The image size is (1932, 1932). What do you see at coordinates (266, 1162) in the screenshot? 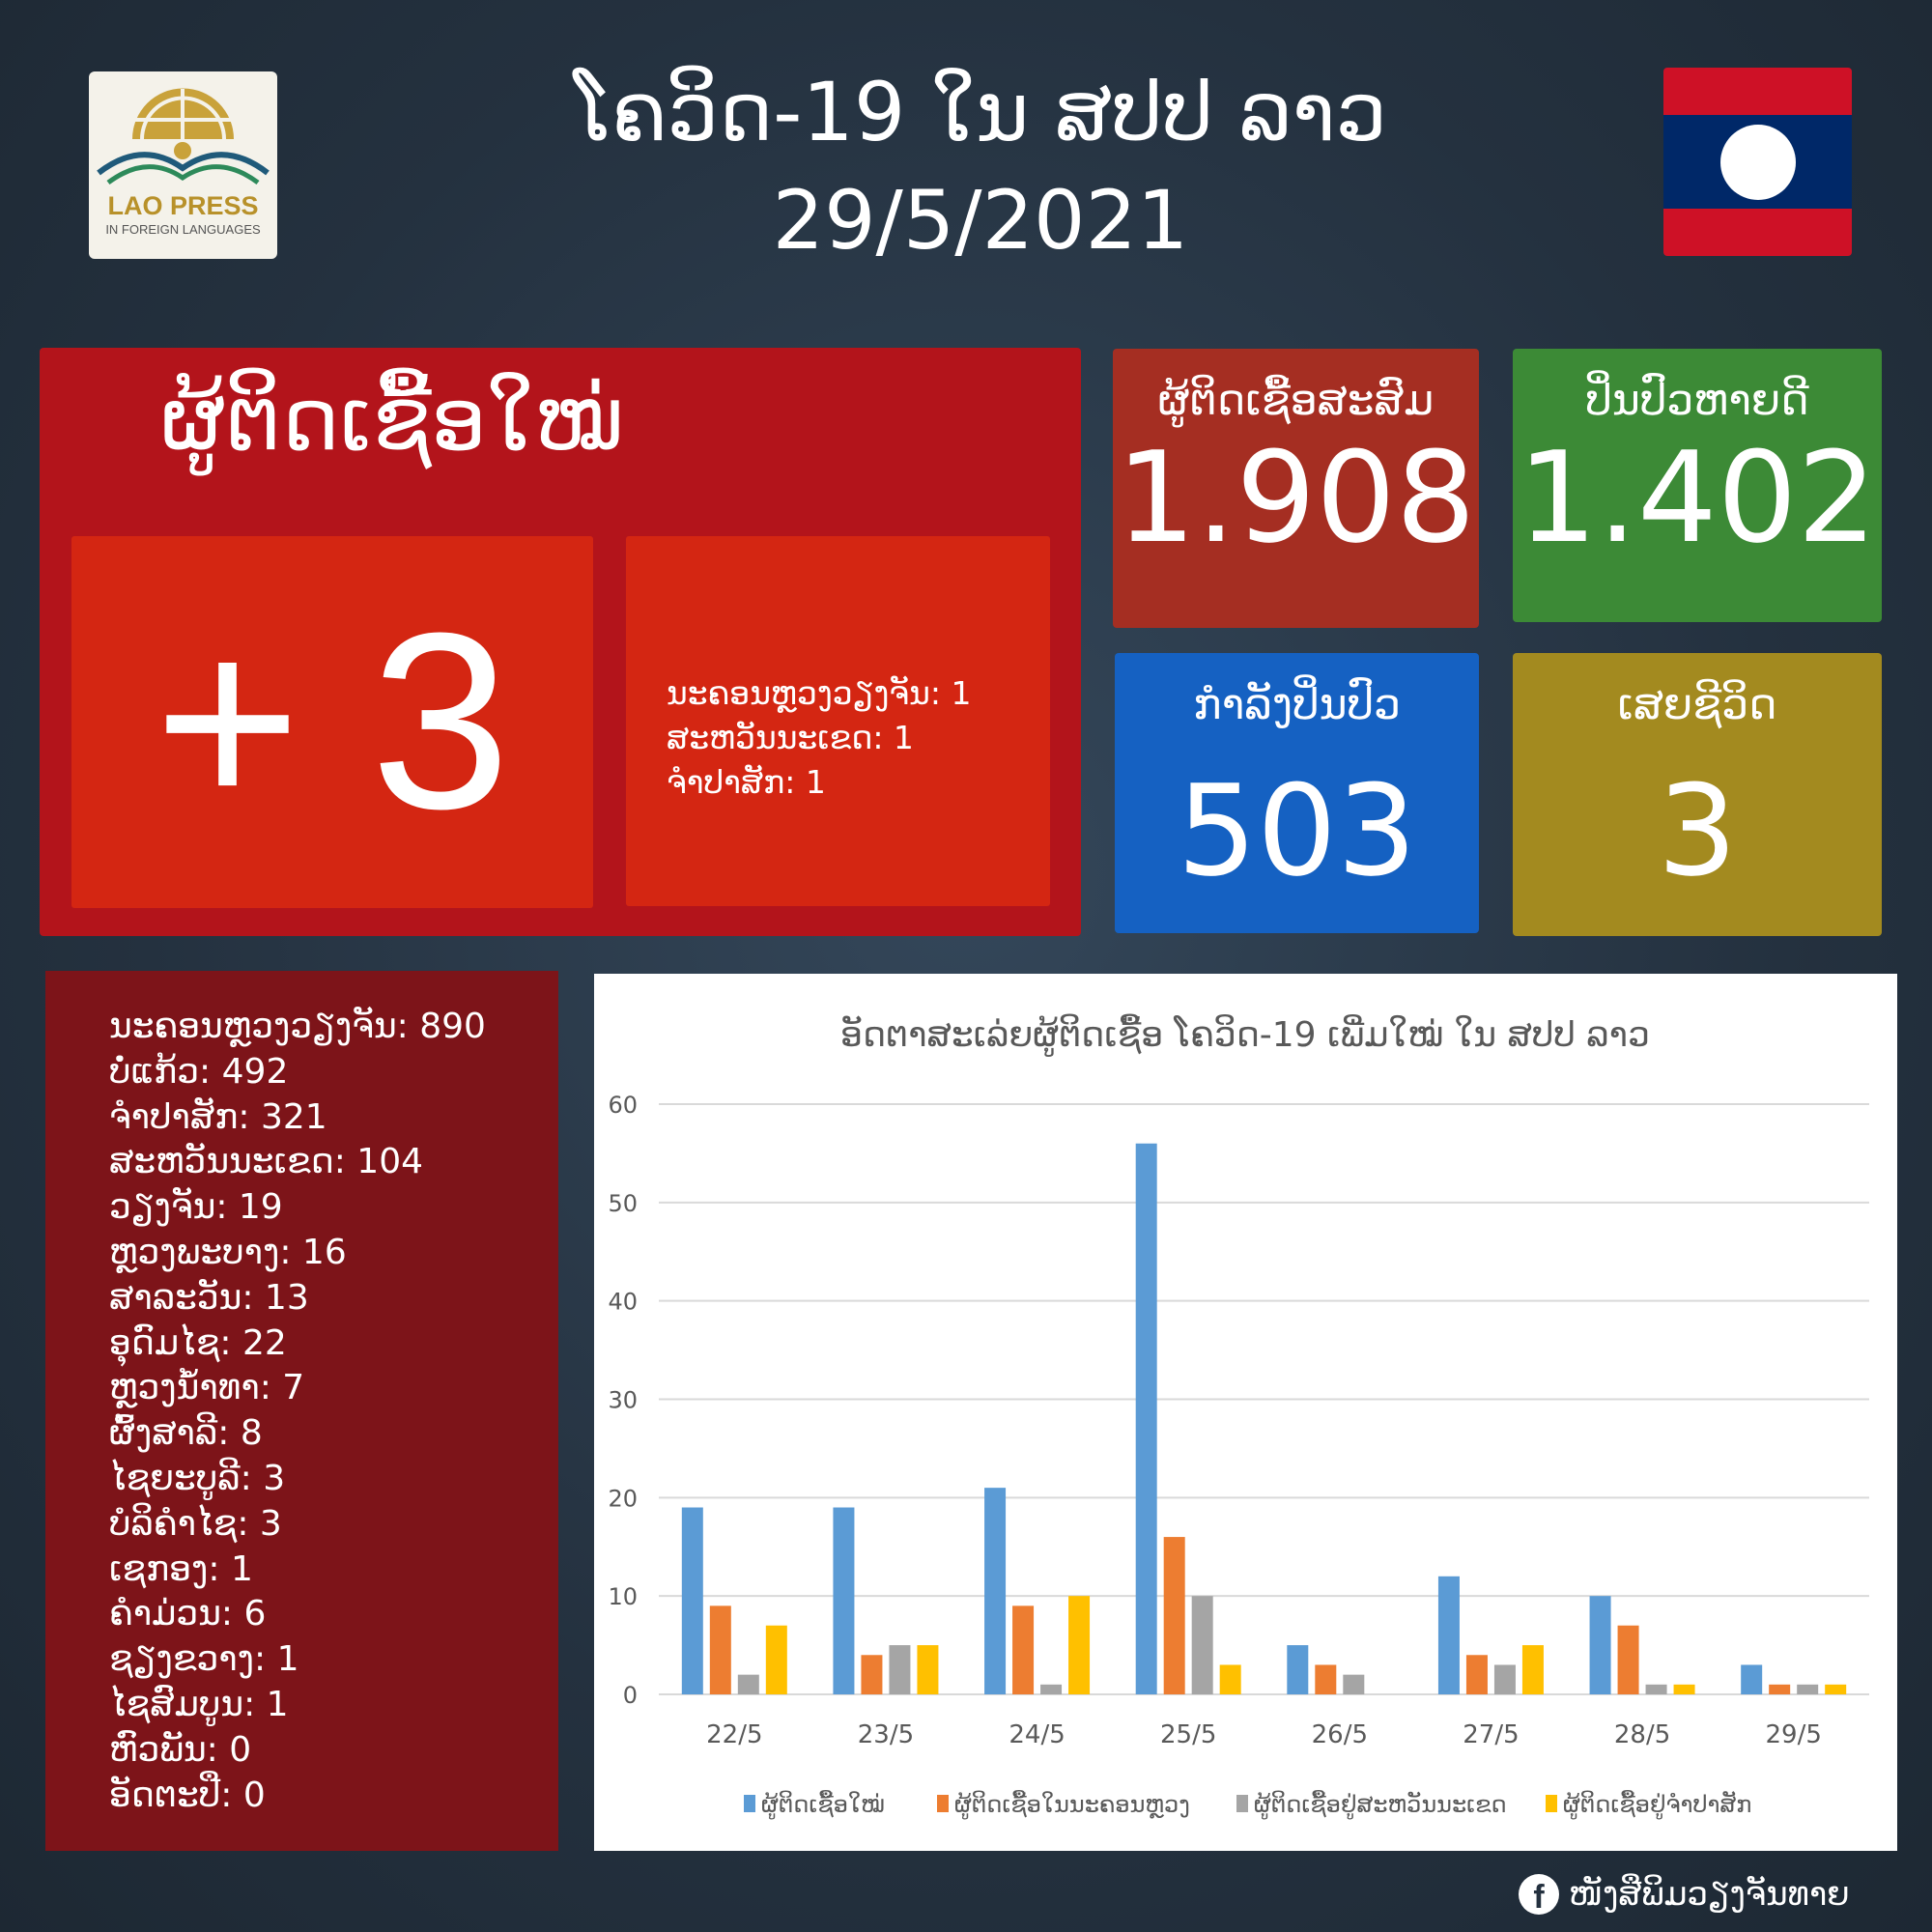
I see `province-item: ສະຫວັນນະເຂດ: 104` at bounding box center [266, 1162].